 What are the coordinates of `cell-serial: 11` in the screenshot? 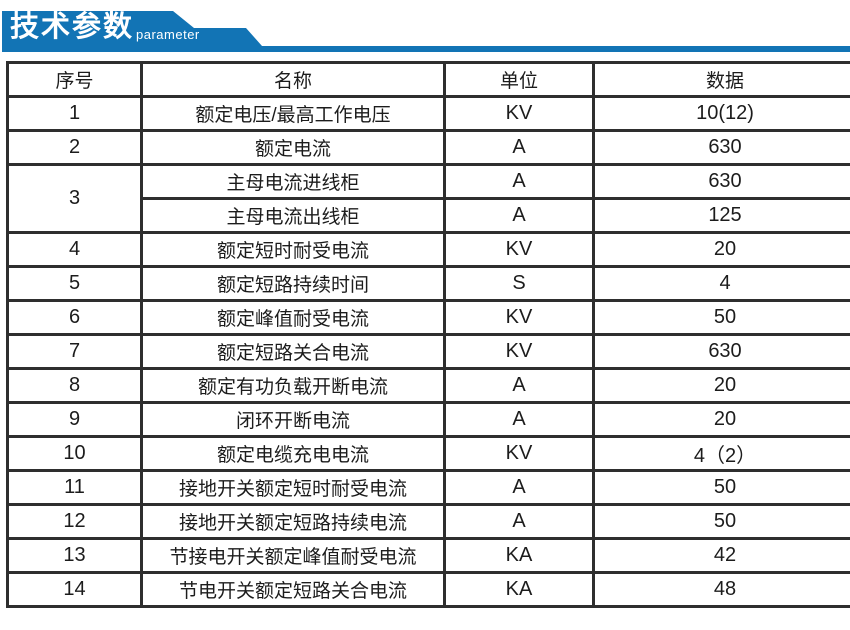 It's located at (74, 487).